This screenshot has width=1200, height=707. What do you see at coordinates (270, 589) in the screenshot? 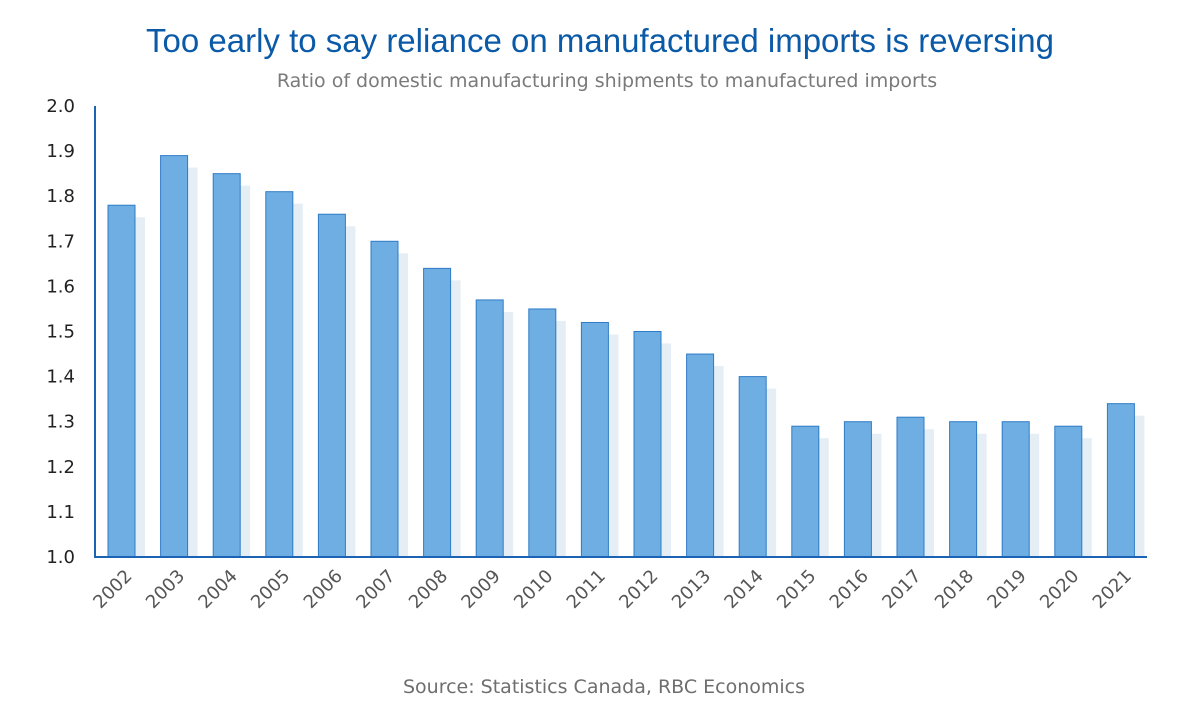
I see `x-tick-label: 2005` at bounding box center [270, 589].